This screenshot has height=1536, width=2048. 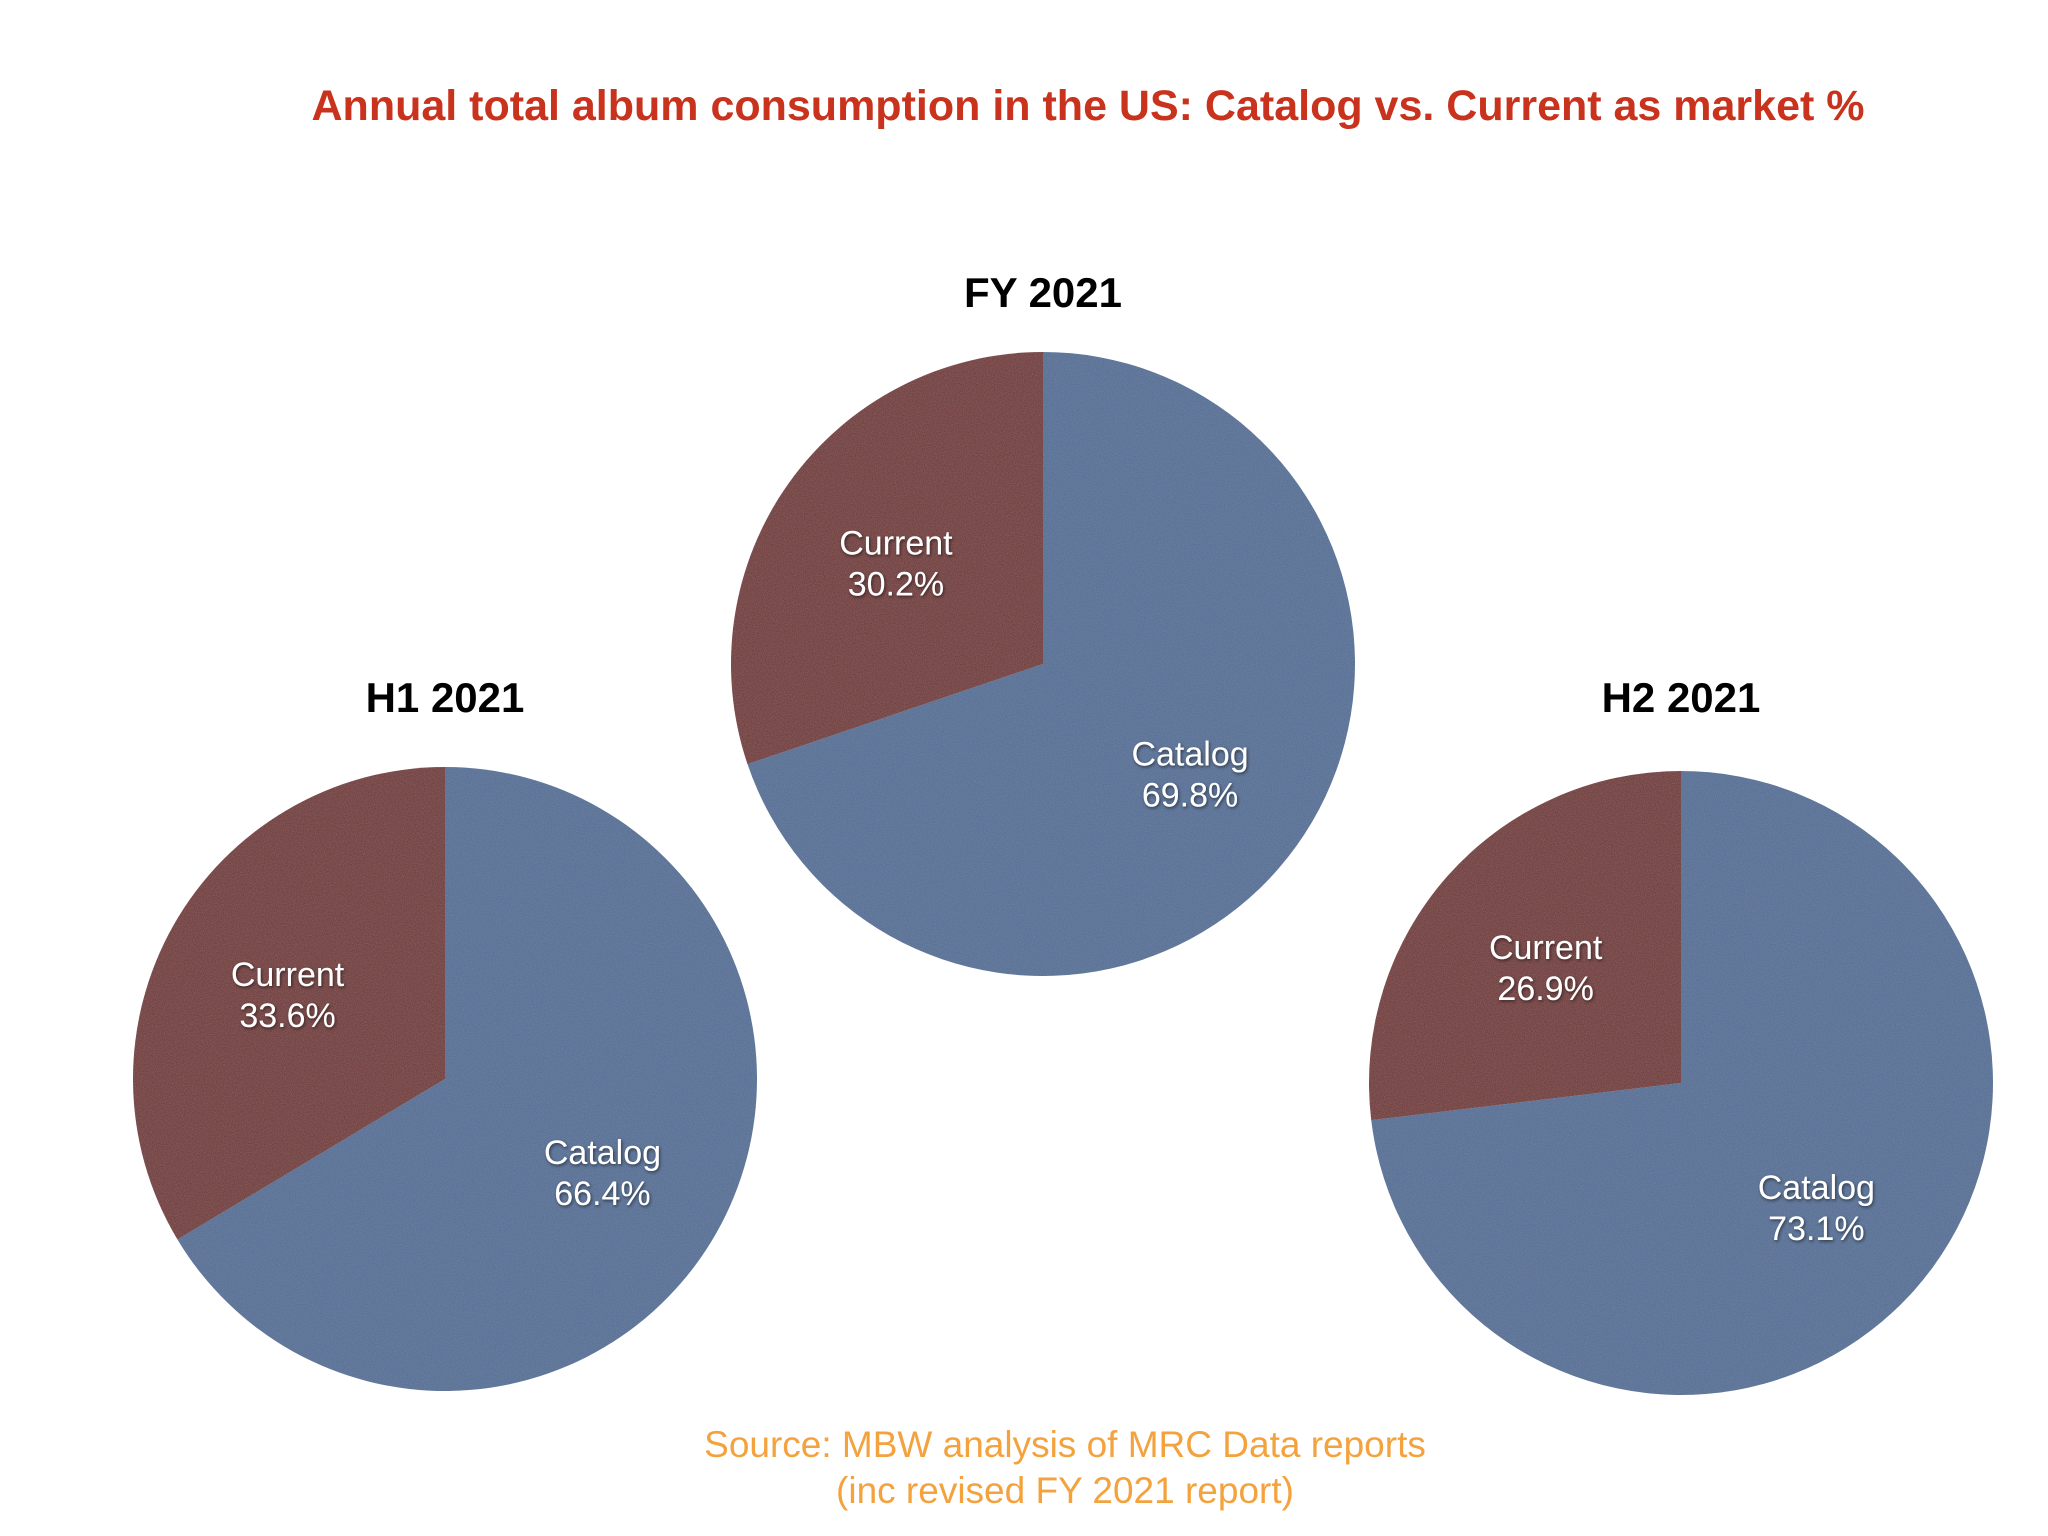 I want to click on pie-slice-catalog-h2-2021, so click(x=1682, y=1083).